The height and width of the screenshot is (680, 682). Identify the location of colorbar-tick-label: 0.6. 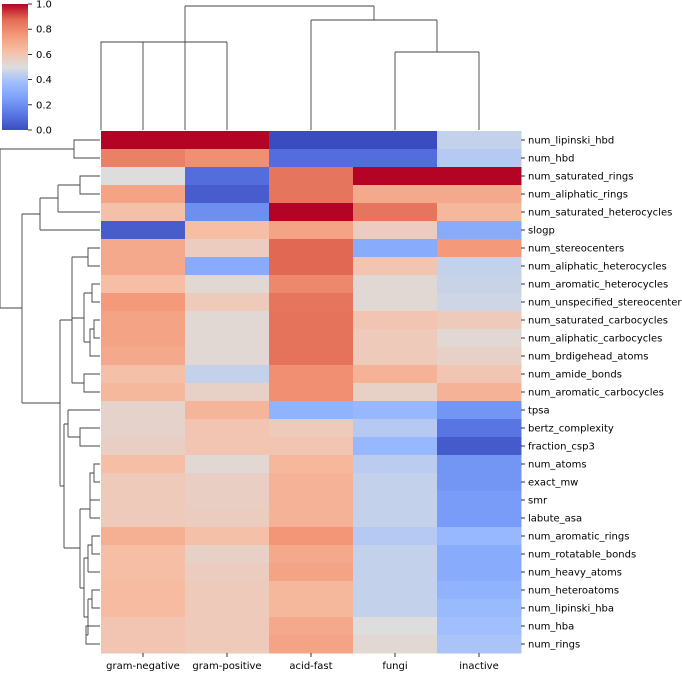
(44, 55).